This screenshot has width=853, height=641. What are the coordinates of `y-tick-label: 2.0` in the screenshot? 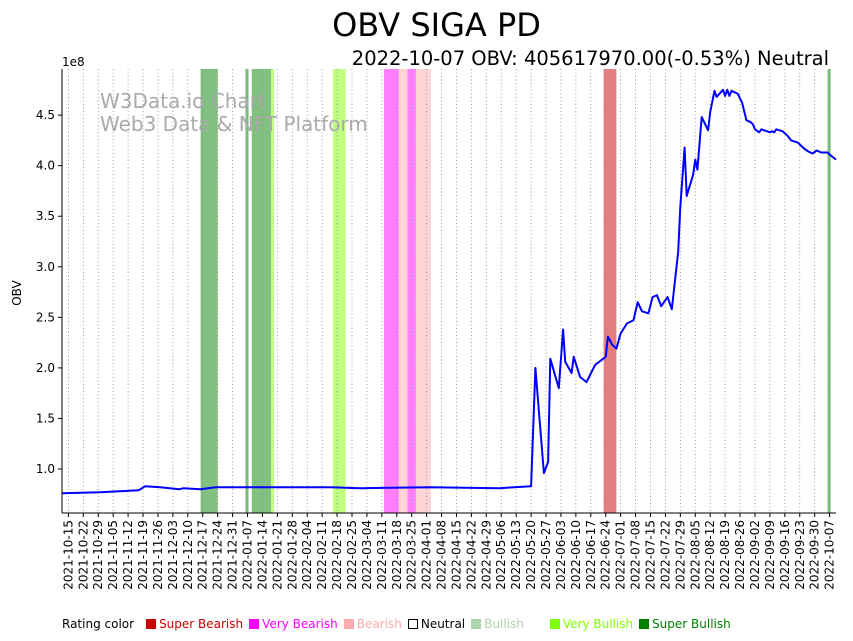 It's located at (45, 368).